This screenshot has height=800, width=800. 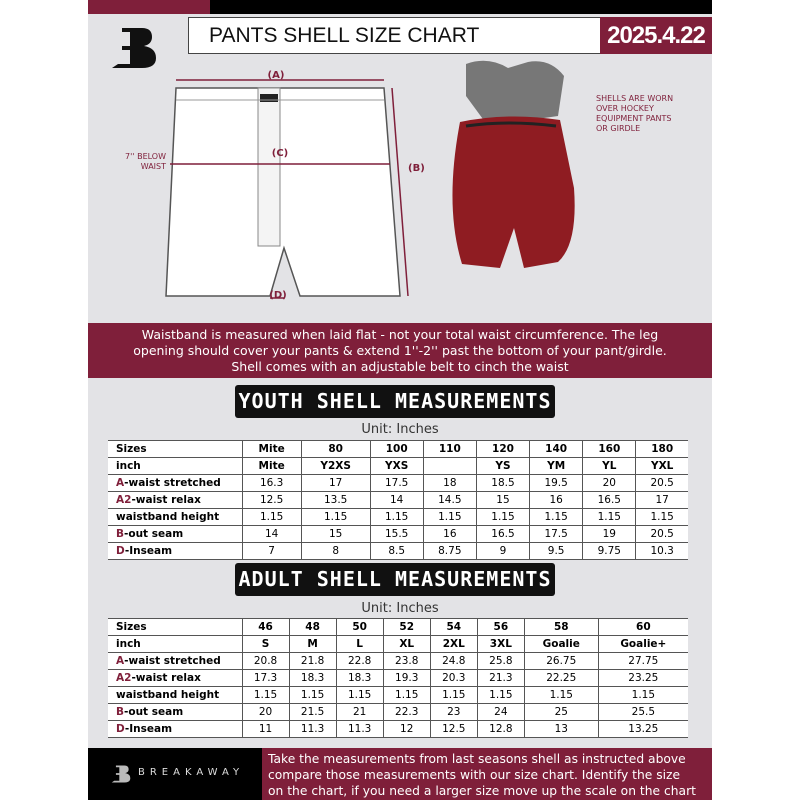 What do you see at coordinates (265, 678) in the screenshot?
I see `table-cell: 17.3` at bounding box center [265, 678].